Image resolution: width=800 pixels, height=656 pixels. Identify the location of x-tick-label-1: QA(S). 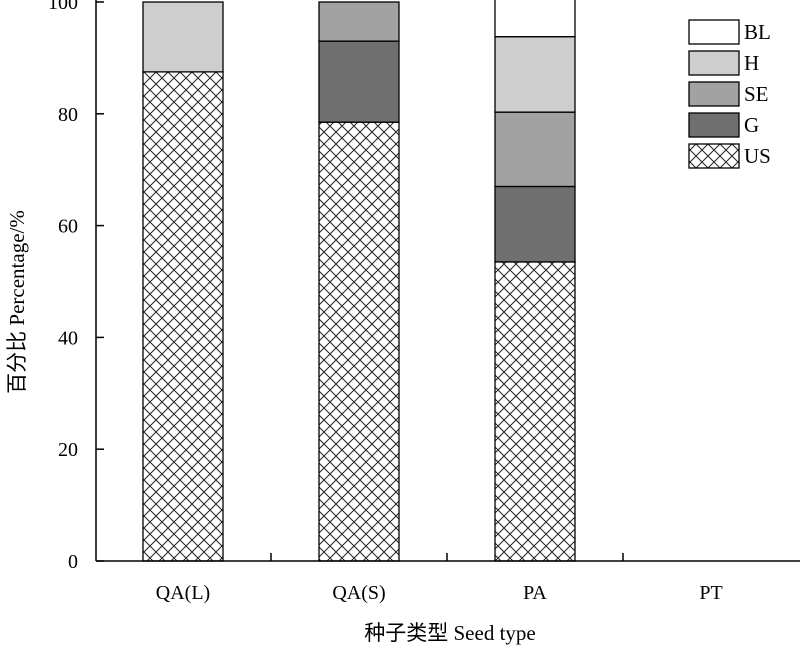
(358, 593).